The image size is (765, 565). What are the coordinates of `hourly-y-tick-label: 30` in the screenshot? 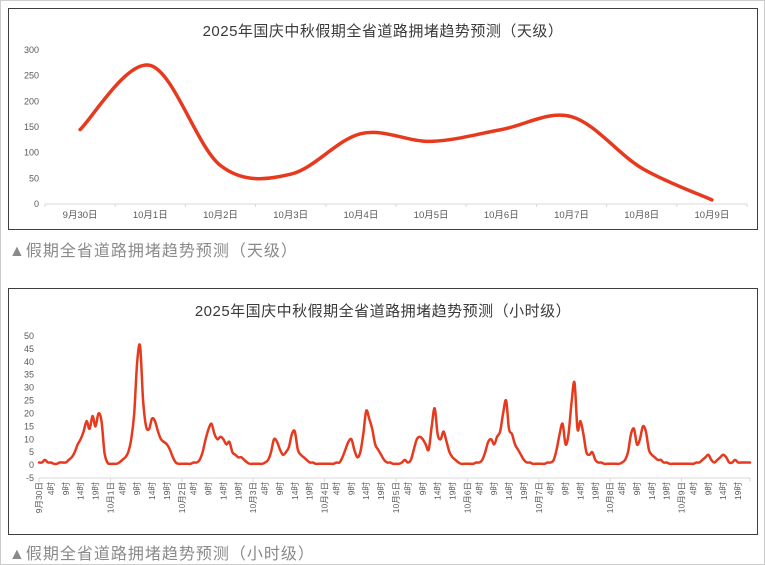 It's located at (29, 388).